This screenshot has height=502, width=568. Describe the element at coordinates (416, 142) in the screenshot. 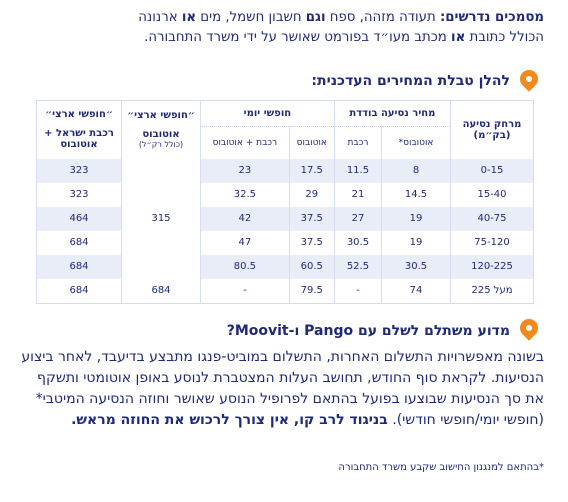

I see `col-single-bus: אוטובוס*` at that location.